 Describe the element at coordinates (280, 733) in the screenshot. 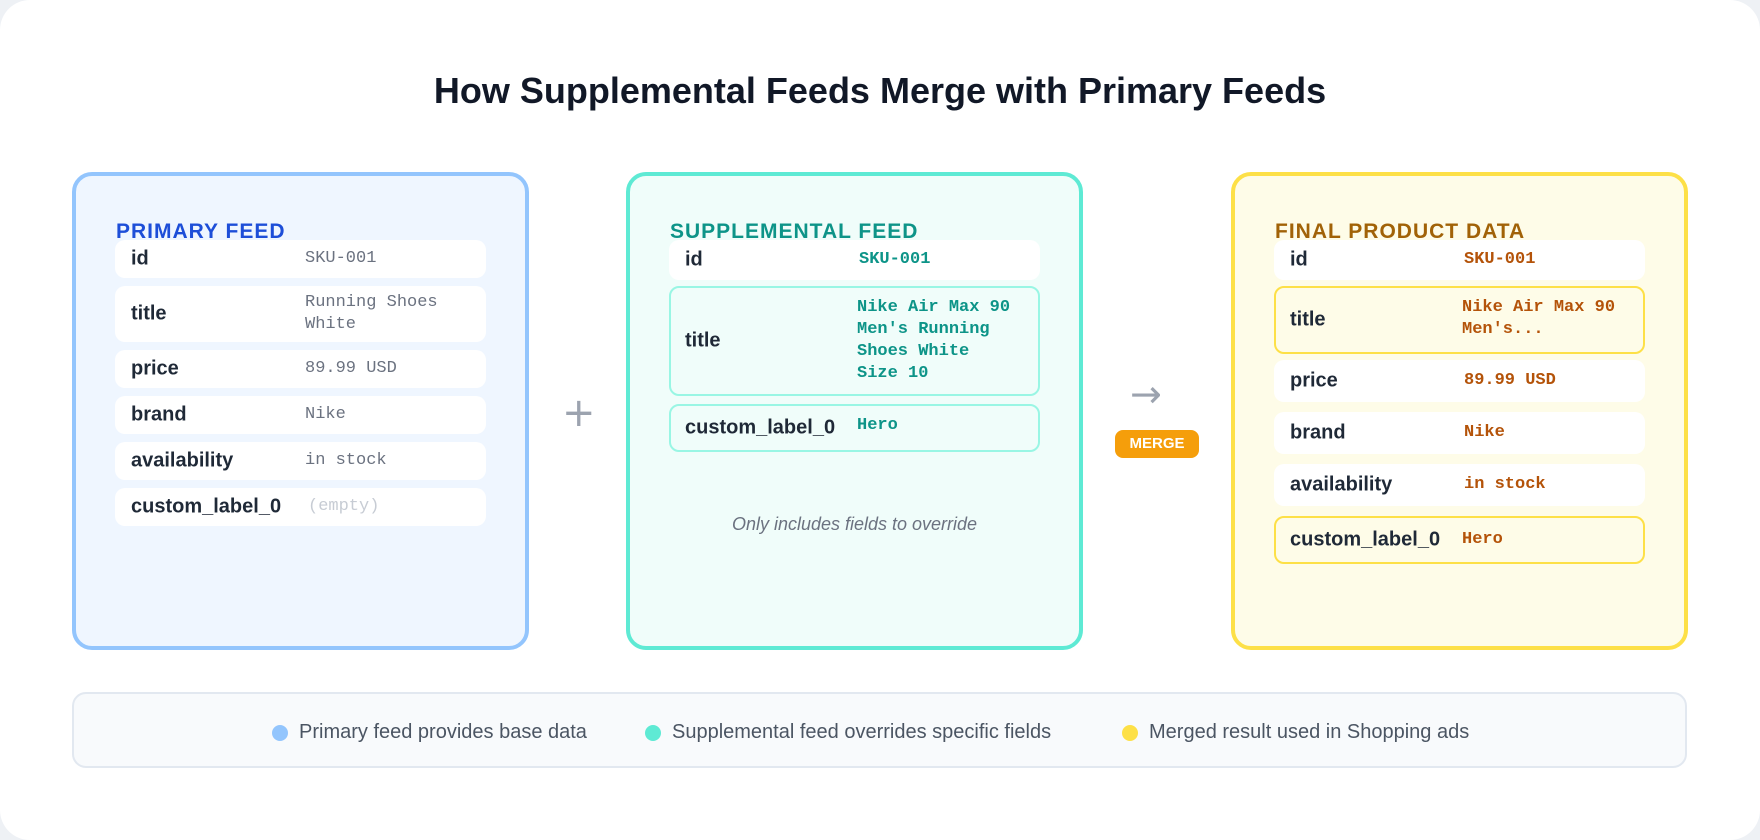

I see `legend-dot-primary` at that location.